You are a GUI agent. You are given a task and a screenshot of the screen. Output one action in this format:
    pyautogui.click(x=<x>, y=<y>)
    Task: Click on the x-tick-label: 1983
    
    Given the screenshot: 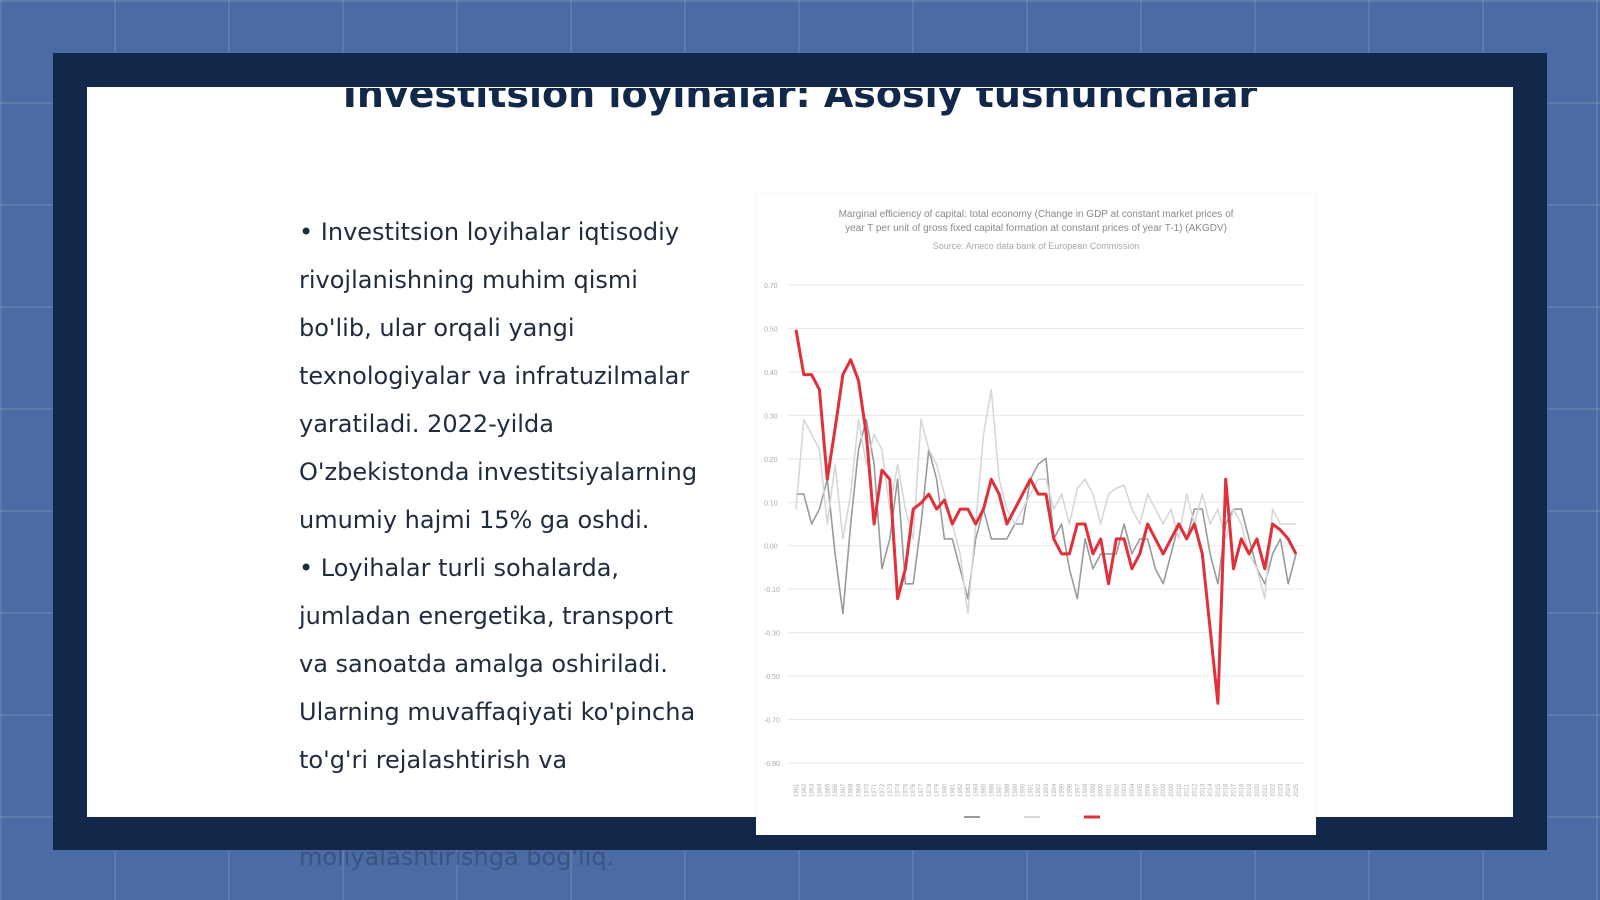 What is the action you would take?
    pyautogui.click(x=969, y=790)
    